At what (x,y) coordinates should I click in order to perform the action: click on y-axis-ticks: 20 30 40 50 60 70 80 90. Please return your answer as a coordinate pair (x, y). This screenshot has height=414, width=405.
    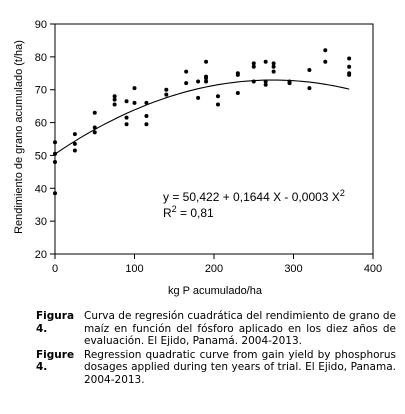
    Looking at the image, I should click on (45, 140).